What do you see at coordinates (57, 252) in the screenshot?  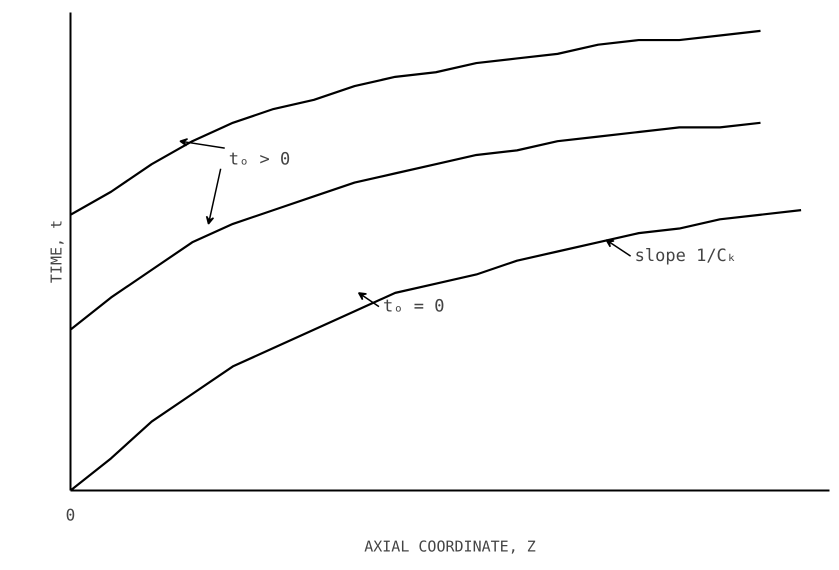 I see `y-axis-title: TIME, t` at bounding box center [57, 252].